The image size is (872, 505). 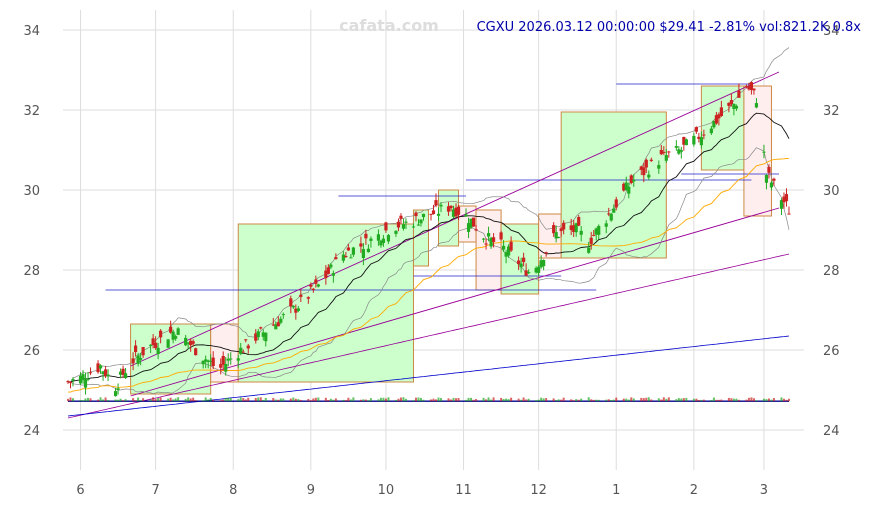 I want to click on y-tick-label-left: 34, so click(x=31, y=31).